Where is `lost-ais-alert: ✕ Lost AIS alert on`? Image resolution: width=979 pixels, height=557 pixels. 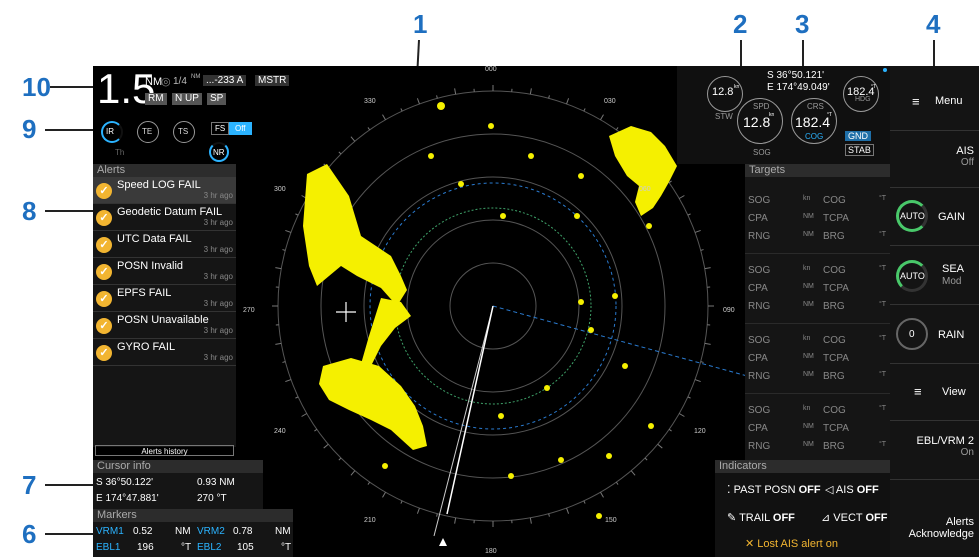
lost-ais-alert: ✕ Lost AIS alert on is located at coordinates (791, 544).